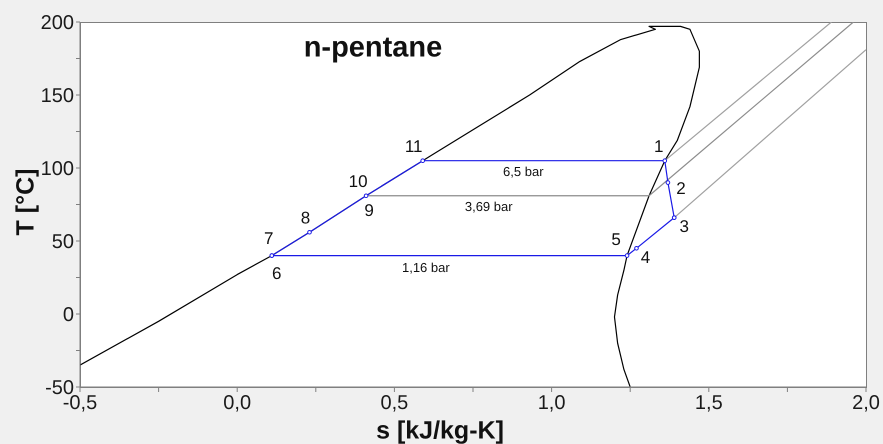 Image resolution: width=883 pixels, height=444 pixels. What do you see at coordinates (57, 23) in the screenshot?
I see `y-tick-label: 200` at bounding box center [57, 23].